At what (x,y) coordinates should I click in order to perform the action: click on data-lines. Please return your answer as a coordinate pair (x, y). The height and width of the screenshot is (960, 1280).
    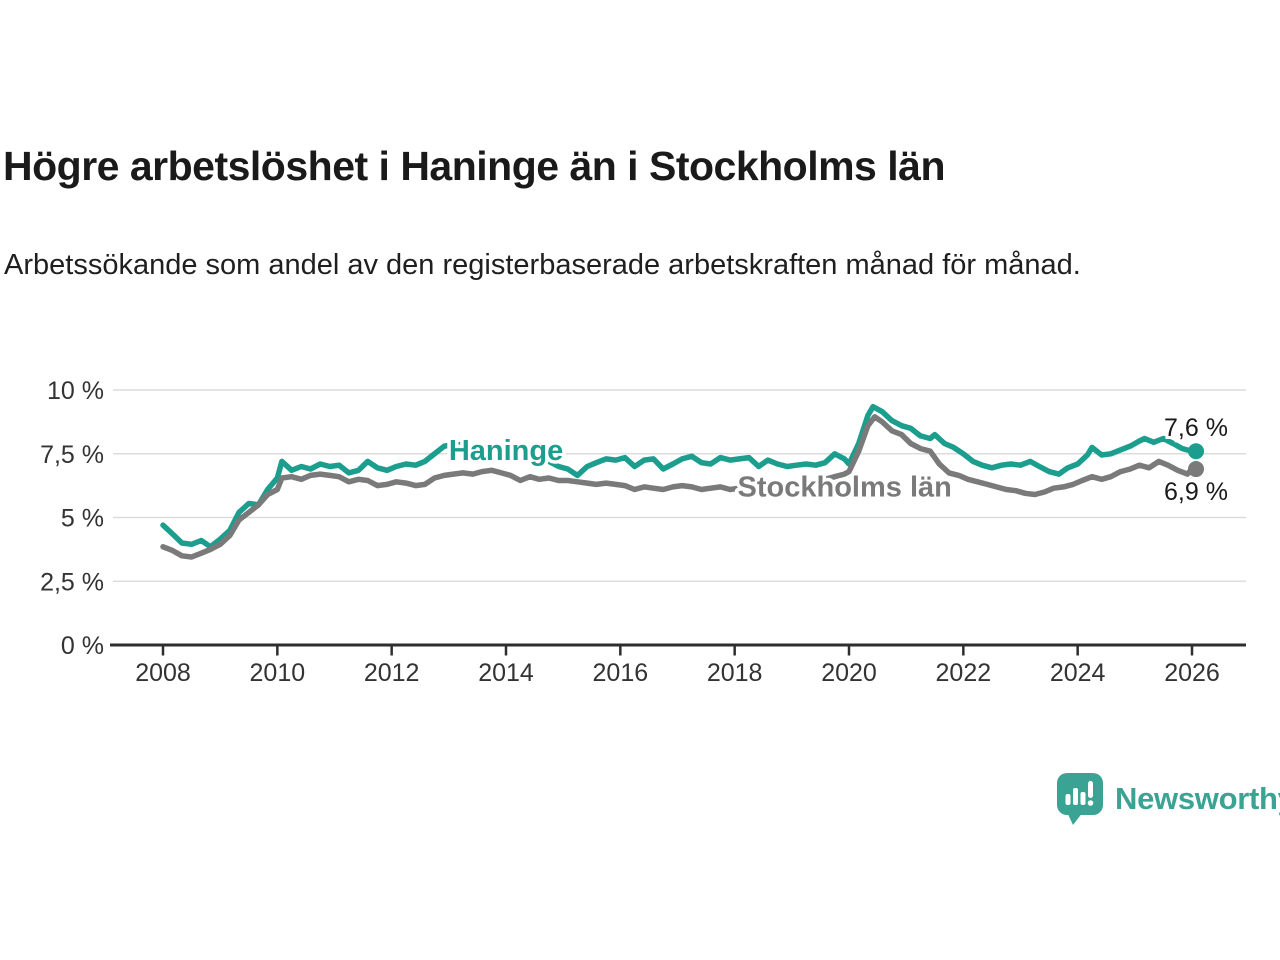
    Looking at the image, I should click on (677, 481).